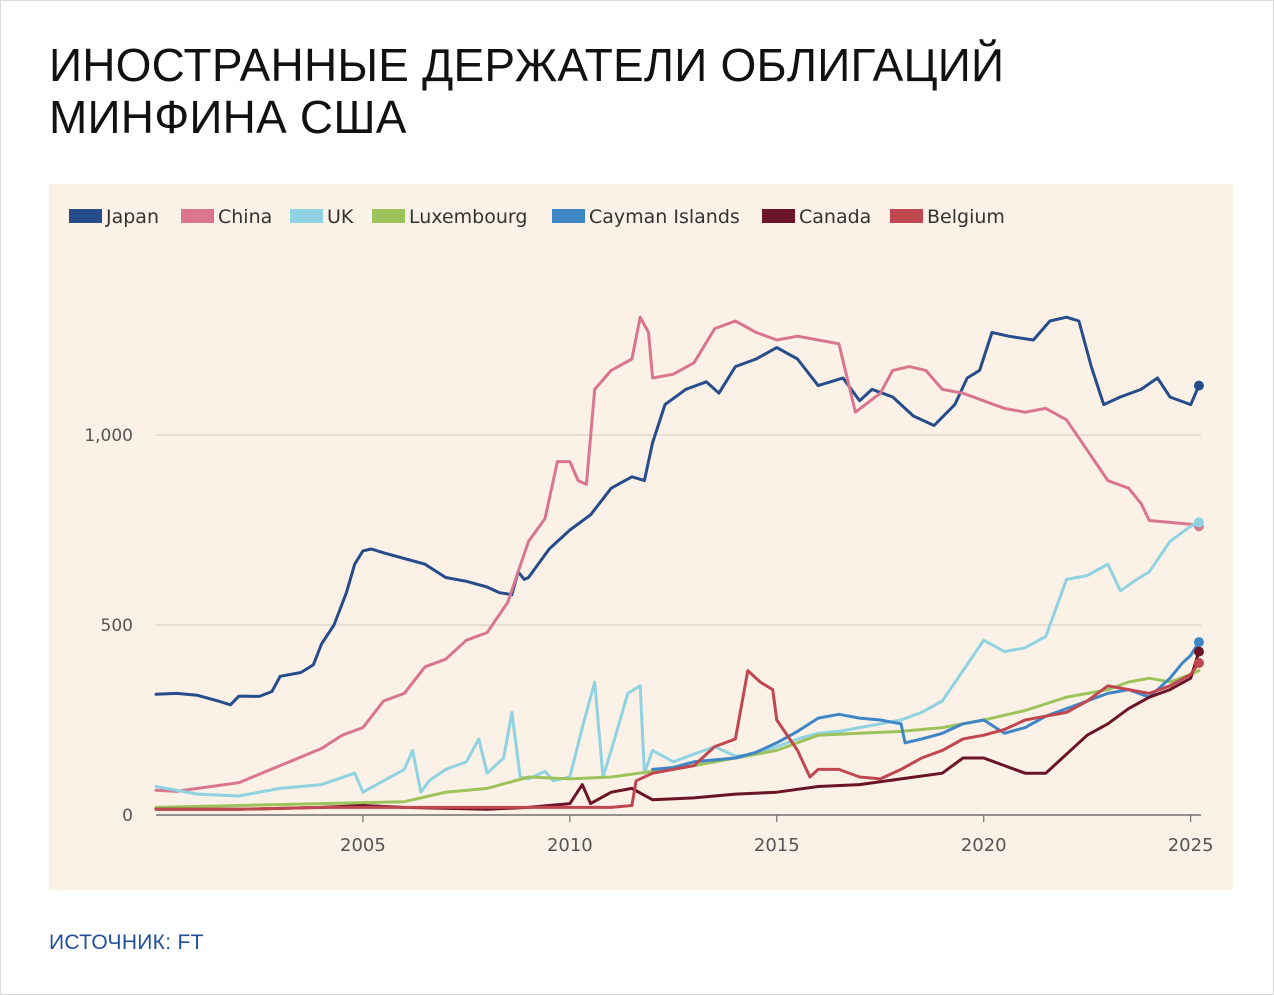  What do you see at coordinates (363, 845) in the screenshot?
I see `x-tick-label: 2005` at bounding box center [363, 845].